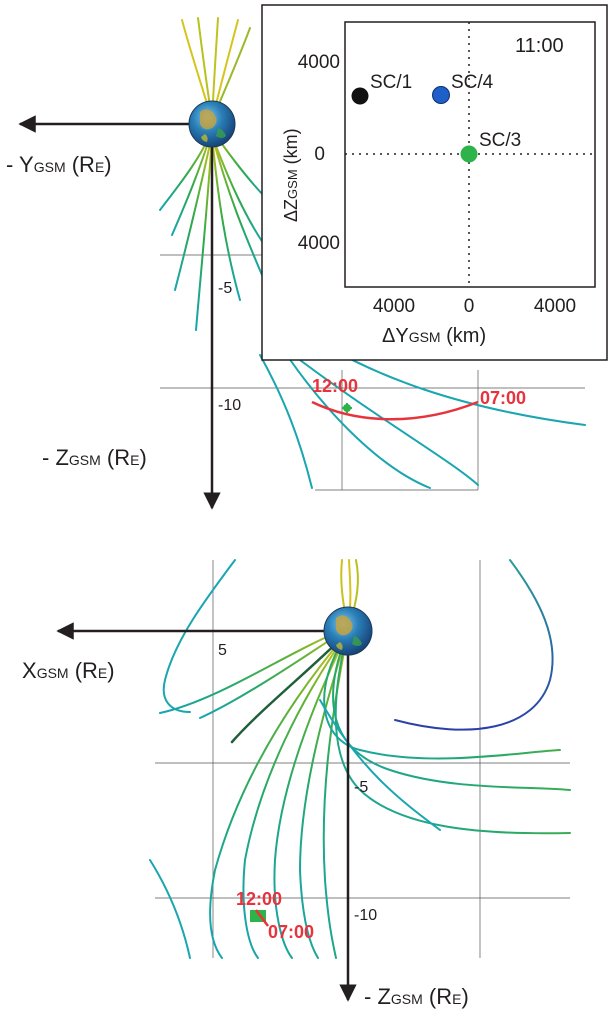  What do you see at coordinates (472, 82) in the screenshot?
I see `sc4-label: SC/4` at bounding box center [472, 82].